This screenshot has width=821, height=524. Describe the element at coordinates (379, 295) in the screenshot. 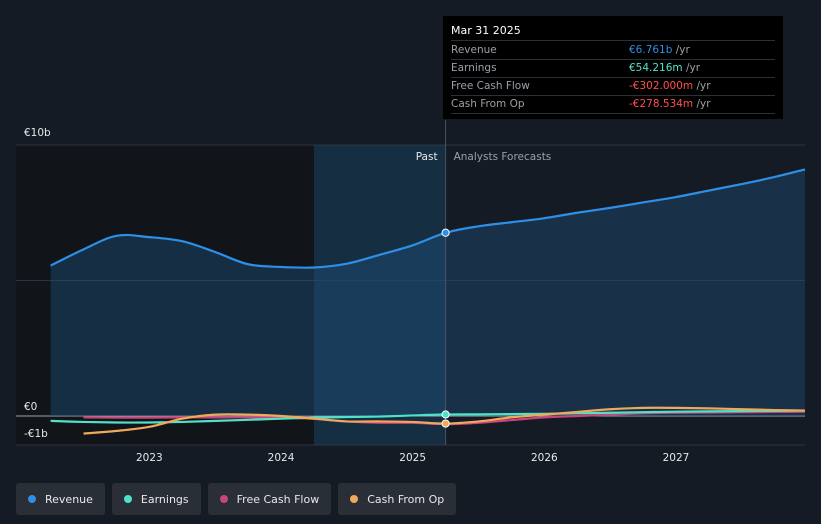

I see `highlight-band` at that location.